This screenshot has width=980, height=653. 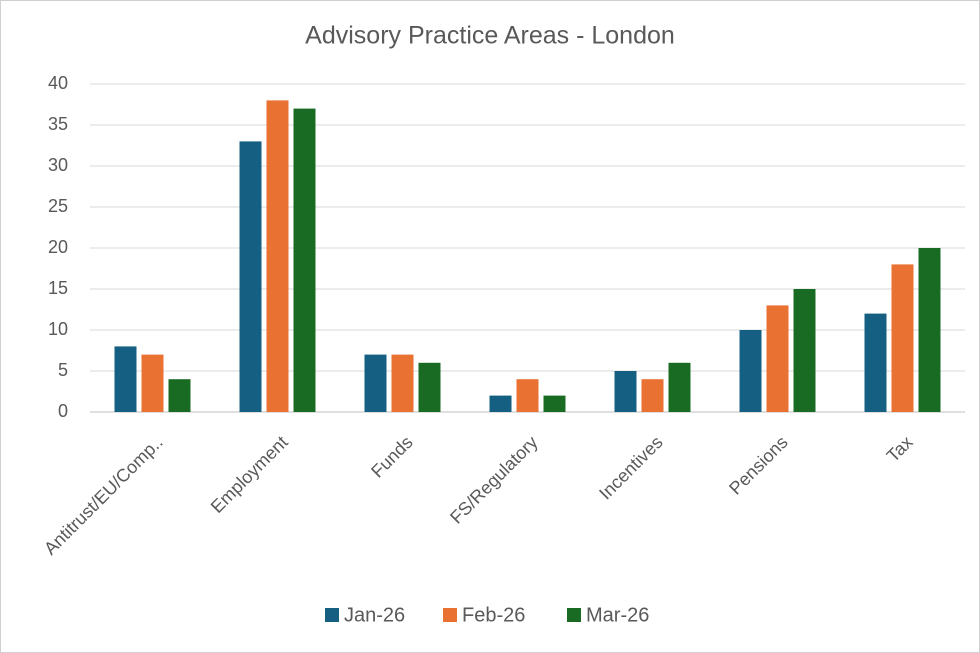 I want to click on chart-title: Advisory Practice Areas - London, so click(x=490, y=36).